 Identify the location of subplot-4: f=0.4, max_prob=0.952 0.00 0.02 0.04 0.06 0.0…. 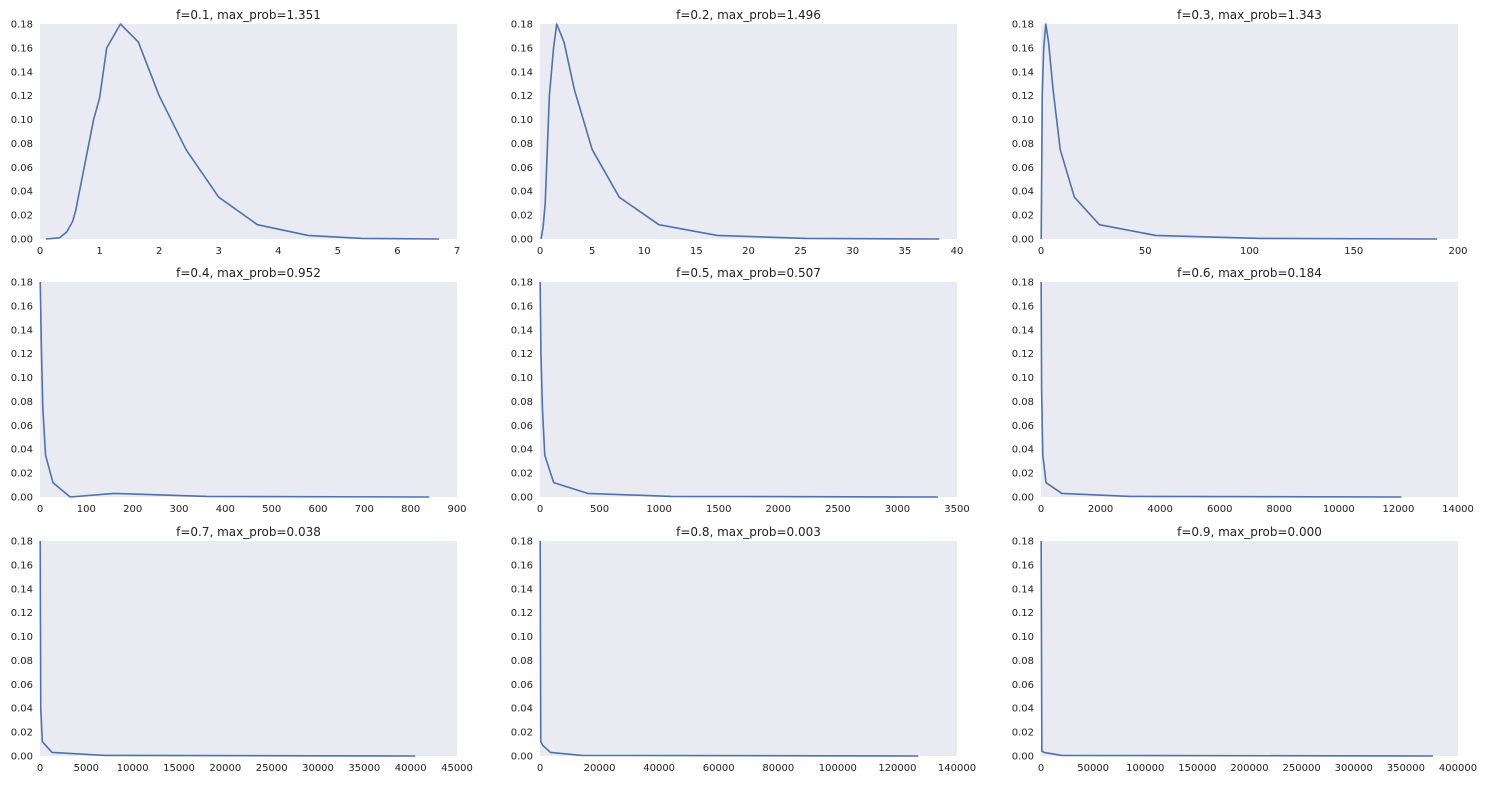
(239, 390).